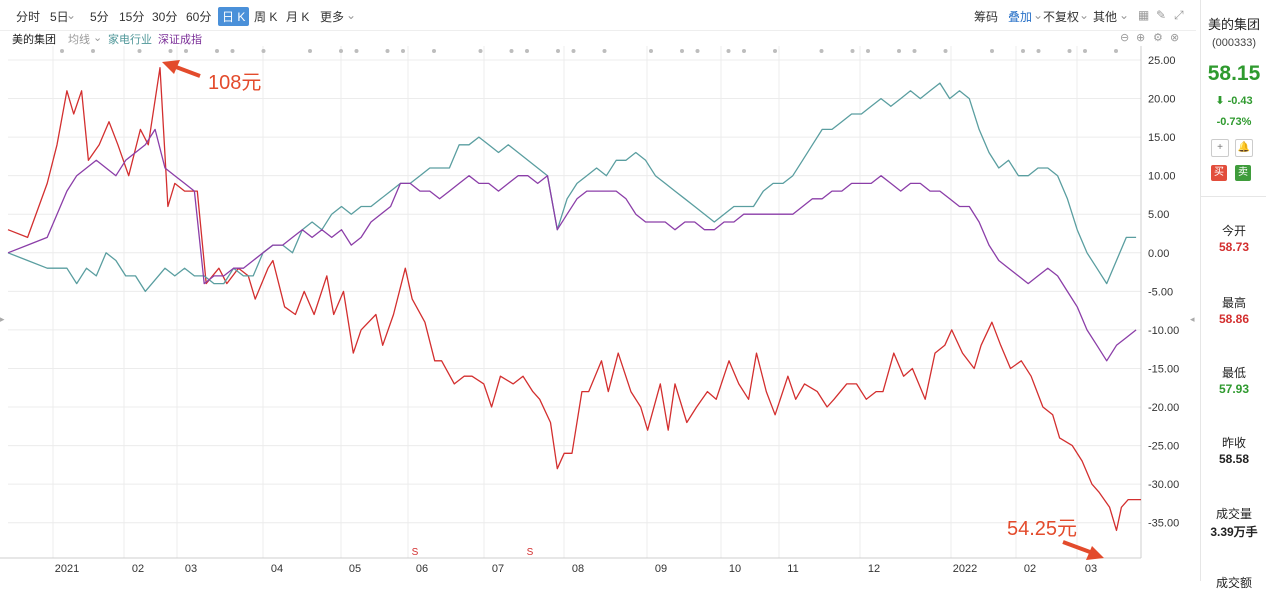 This screenshot has width=1266, height=591. I want to click on right-handle-icon: ◂, so click(1192, 320).